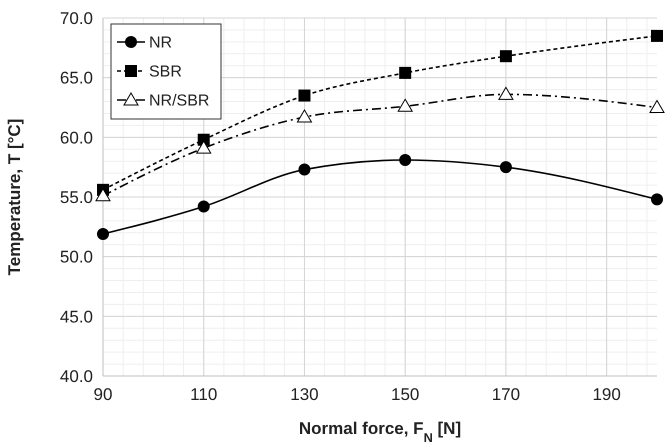  Describe the element at coordinates (76, 257) in the screenshot. I see `y-tick-label: 50.0` at that location.